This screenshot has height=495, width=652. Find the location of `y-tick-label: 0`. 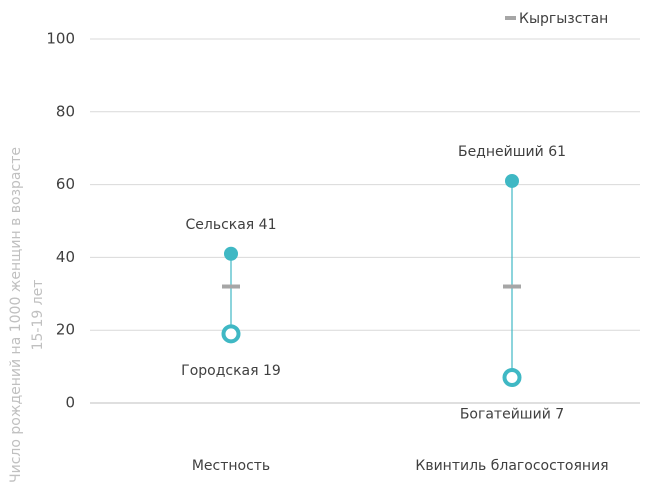

y-tick-label: 0 is located at coordinates (70, 403).